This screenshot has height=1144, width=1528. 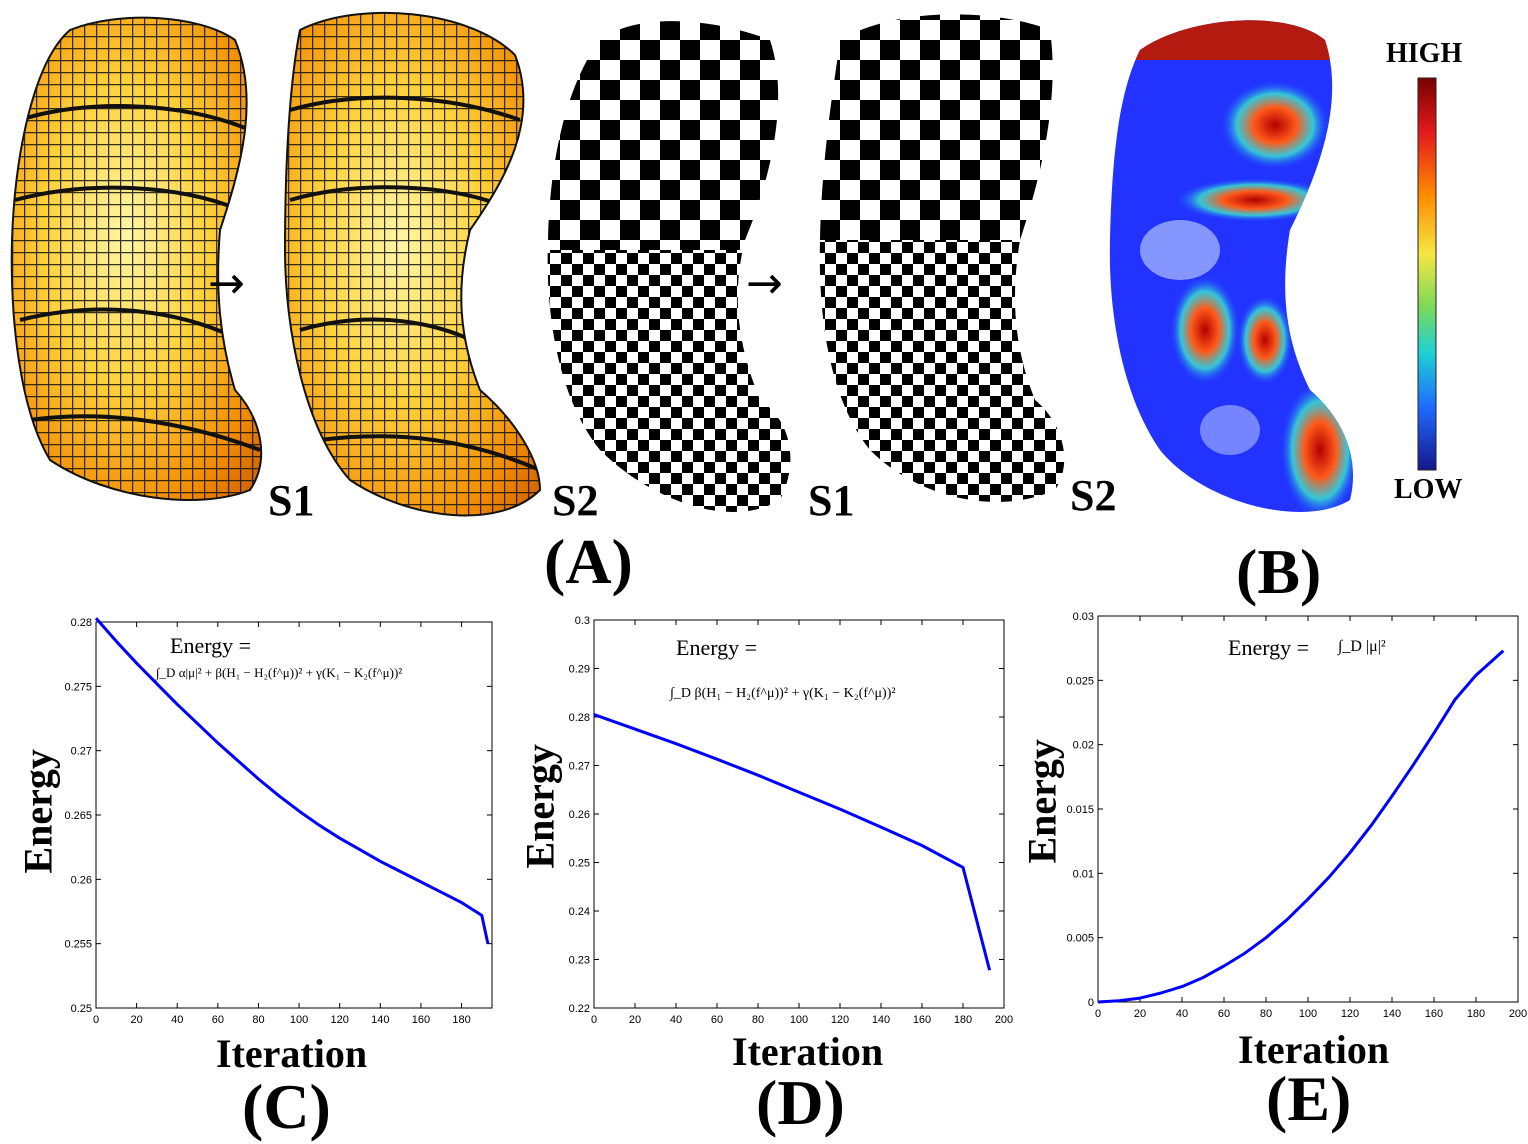 I want to click on chart-d-ylabel: Energy, so click(x=540, y=806).